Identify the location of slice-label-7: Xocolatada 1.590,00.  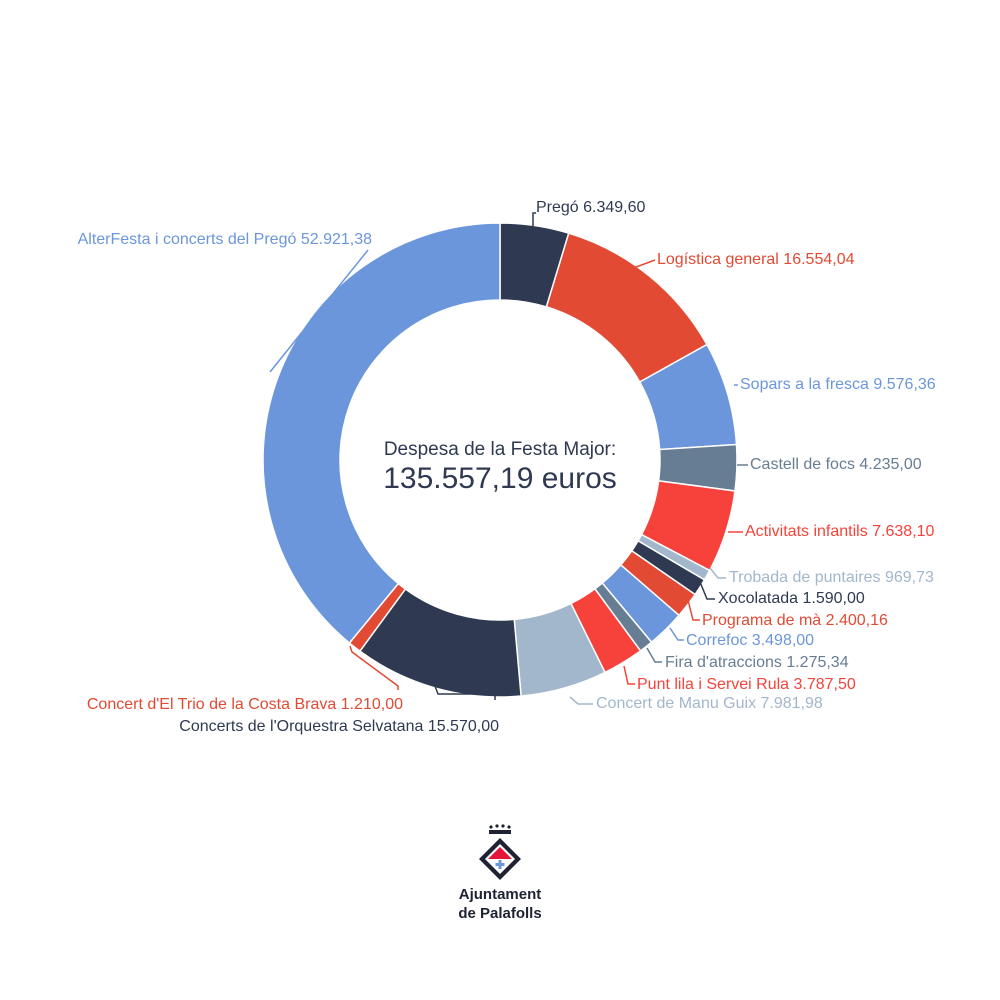
(791, 598).